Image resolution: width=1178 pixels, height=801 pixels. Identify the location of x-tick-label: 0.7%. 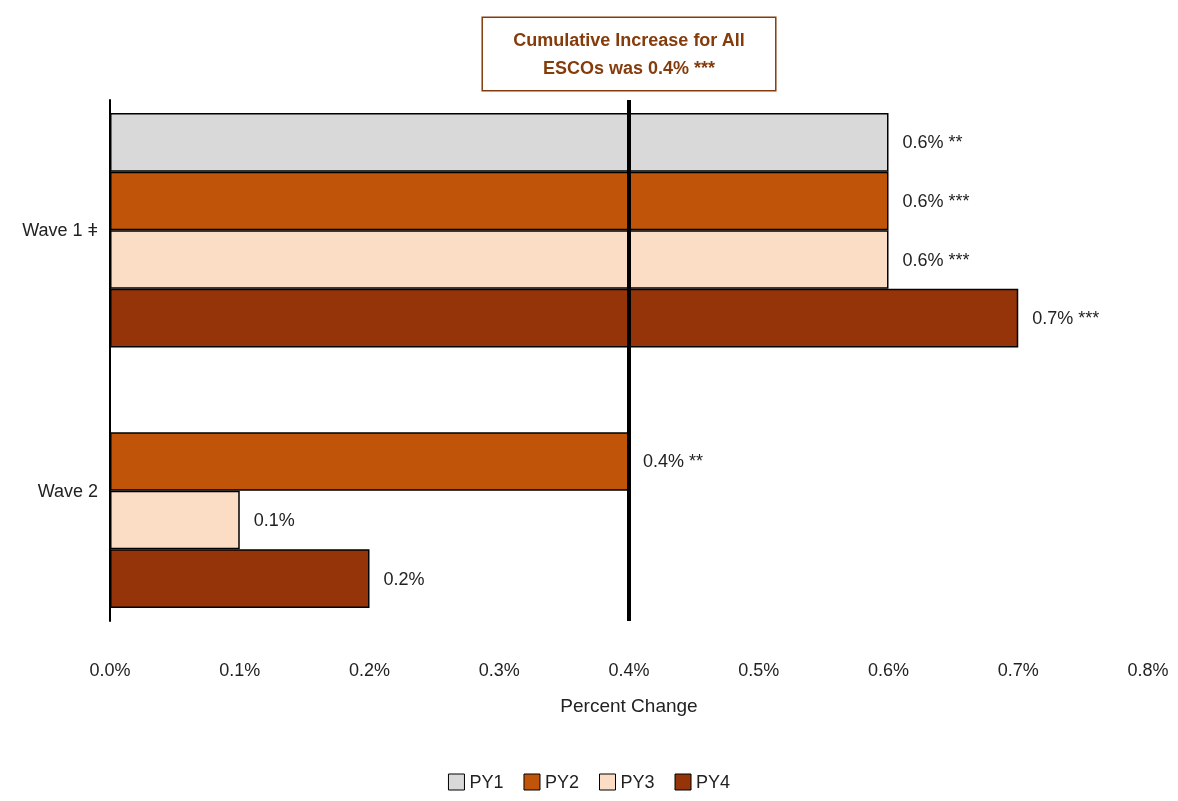
(1018, 670).